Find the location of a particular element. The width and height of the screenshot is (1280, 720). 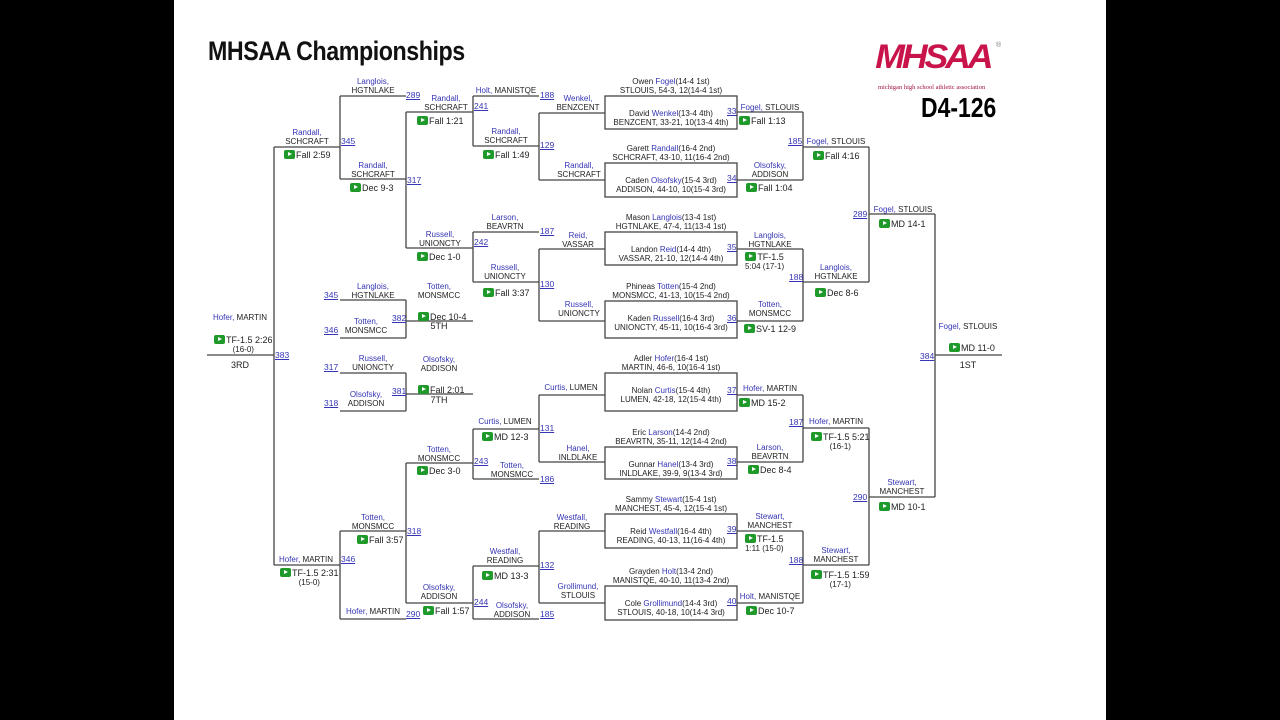

bout-number-link: 187 is located at coordinates (547, 231).